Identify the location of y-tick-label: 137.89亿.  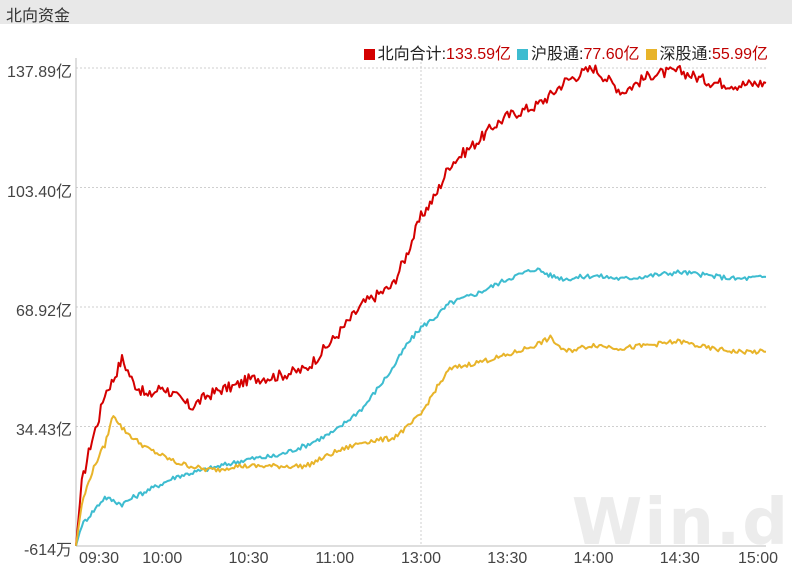
(39, 72).